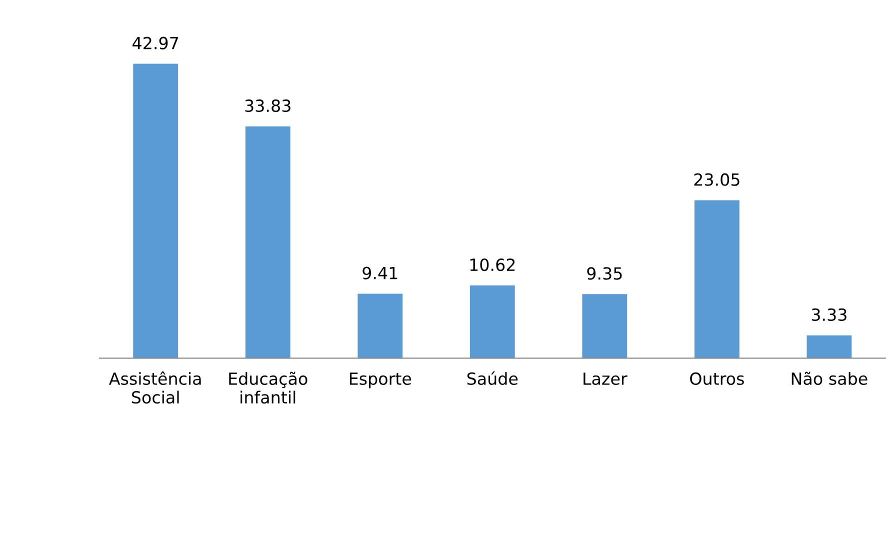 This screenshot has width=888, height=533. Describe the element at coordinates (492, 265) in the screenshot. I see `data-label: 10.62` at that location.